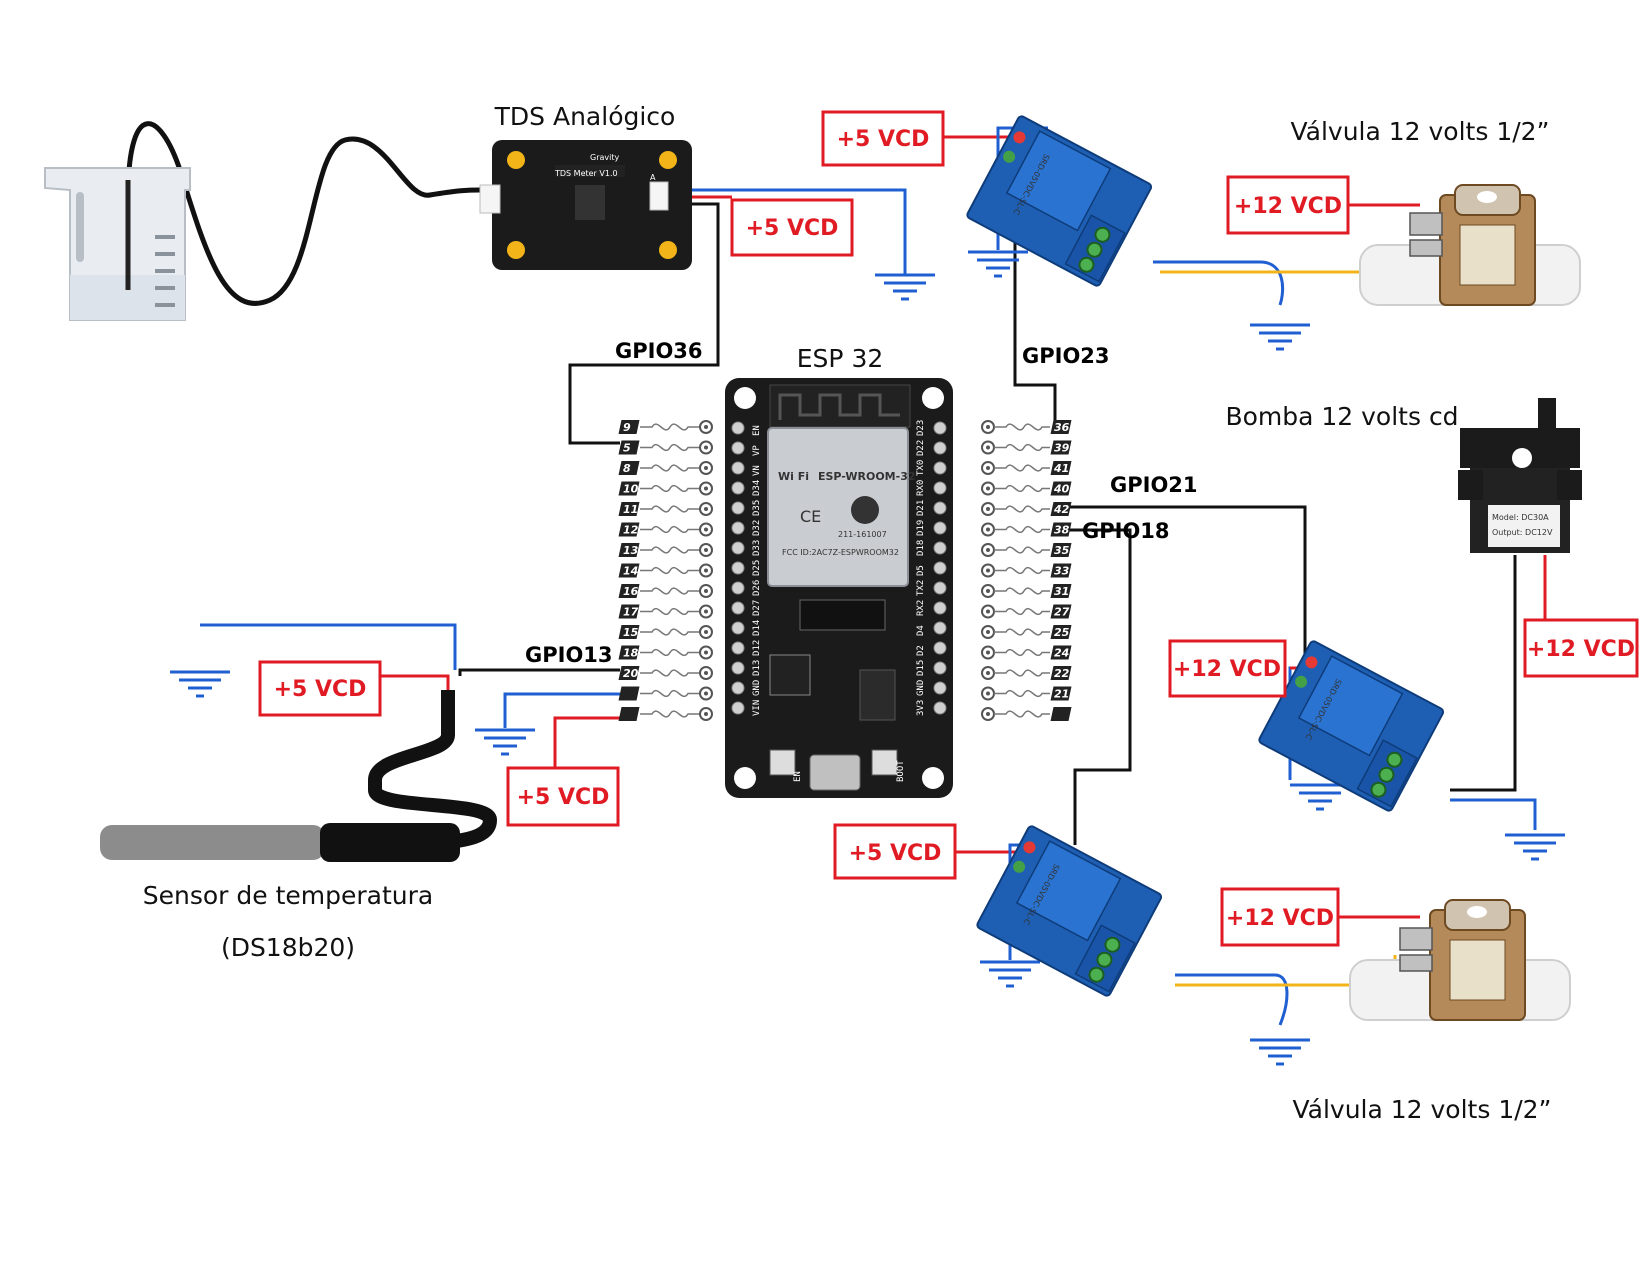 The image size is (1650, 1275). I want to click on boot-button, so click(884, 762).